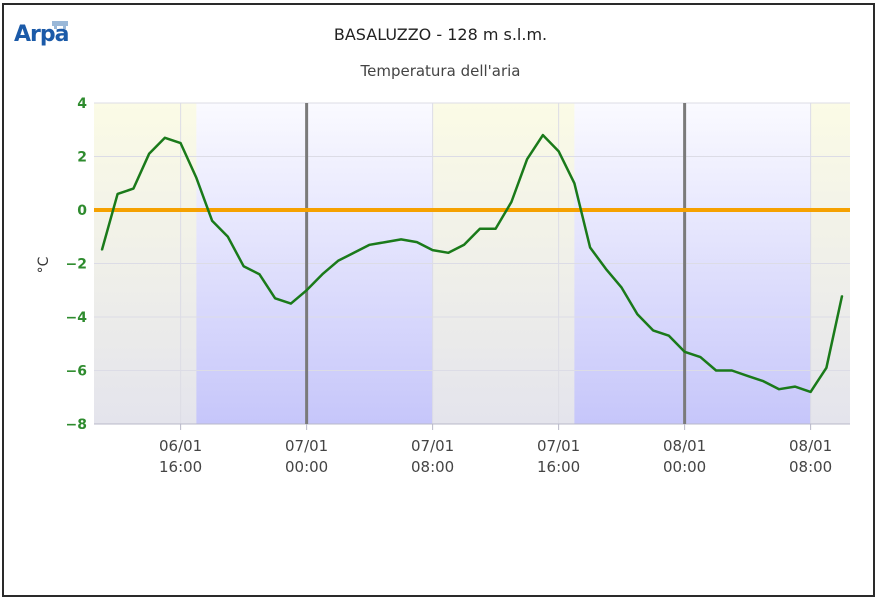 Image resolution: width=881 pixels, height=602 pixels. What do you see at coordinates (76, 372) in the screenshot?
I see `y-tick-label: −6` at bounding box center [76, 372].